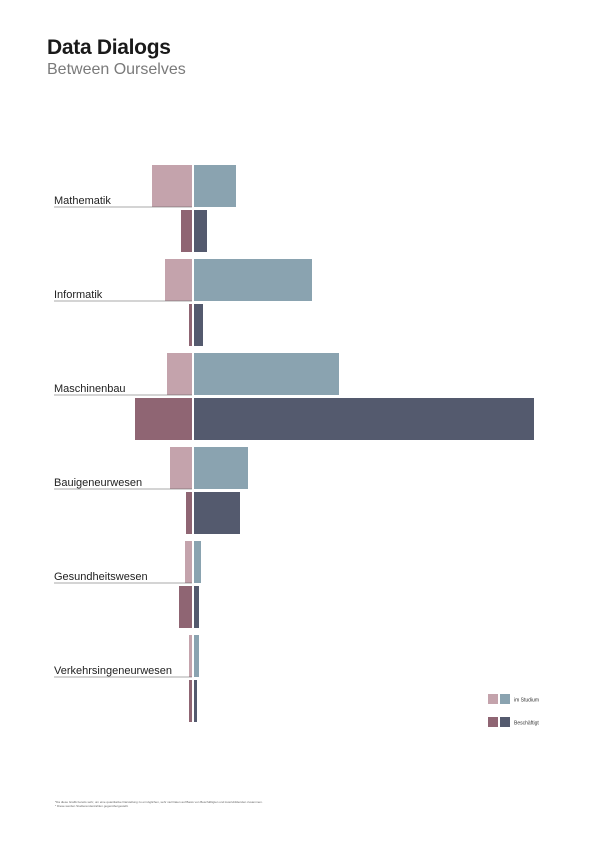 The height and width of the screenshot is (842, 600). Describe the element at coordinates (109, 47) in the screenshot. I see `page-title: Data Dialogs` at that location.